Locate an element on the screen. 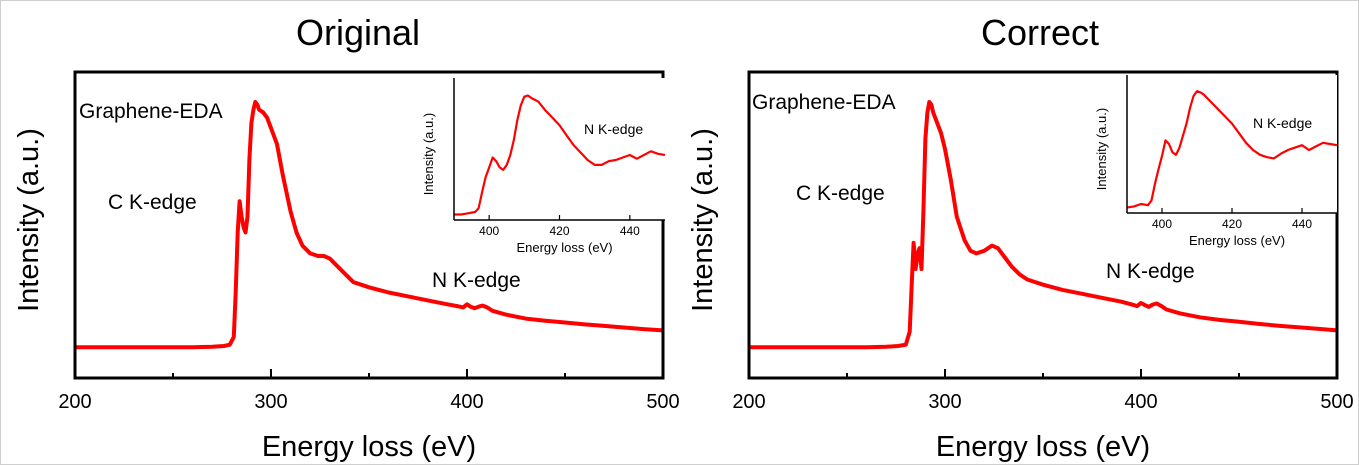 The width and height of the screenshot is (1359, 465). chart-title: Original is located at coordinates (358, 32).